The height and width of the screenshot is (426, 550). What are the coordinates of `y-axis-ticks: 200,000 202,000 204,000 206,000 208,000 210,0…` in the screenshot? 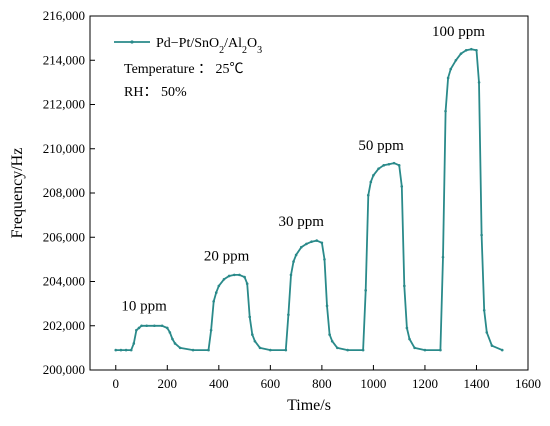 It's located at (69, 192).